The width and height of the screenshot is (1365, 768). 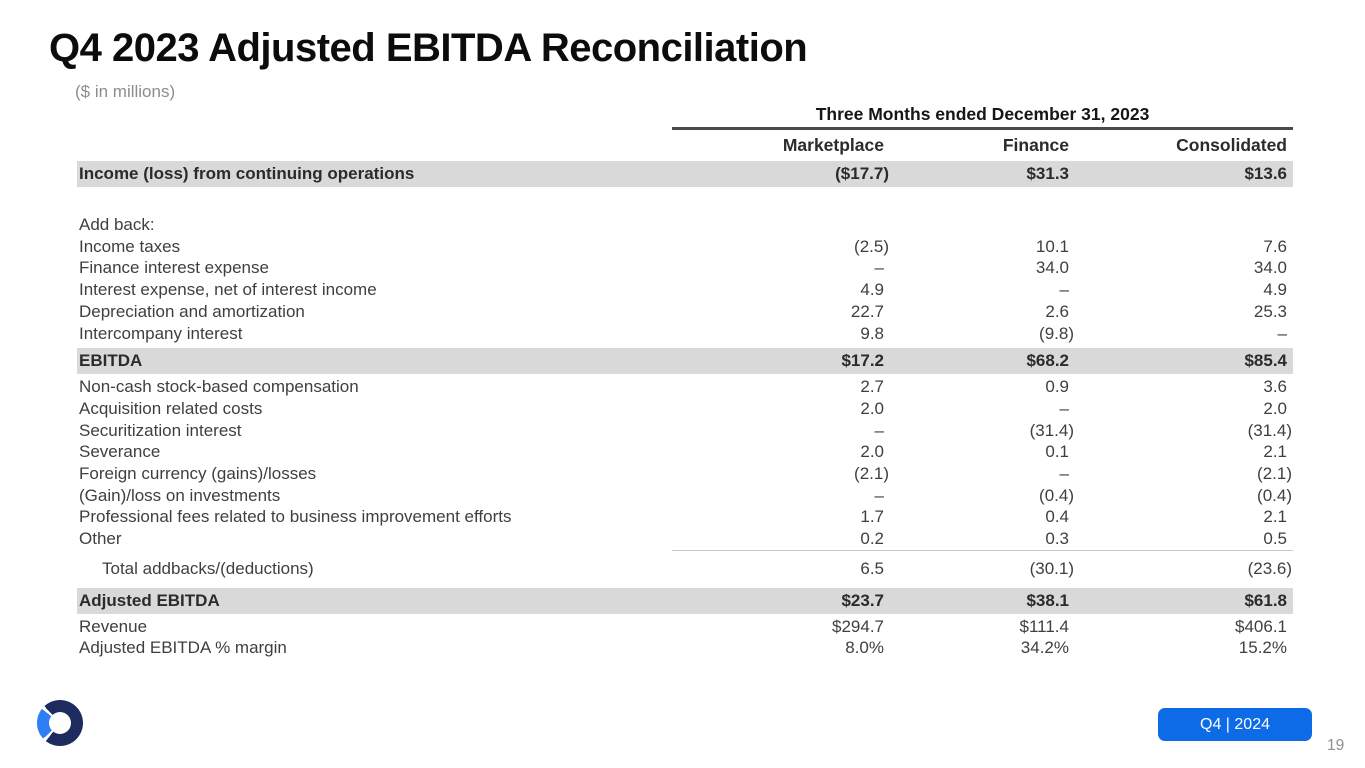 I want to click on row-label: Depreciation and amortization, so click(x=192, y=311).